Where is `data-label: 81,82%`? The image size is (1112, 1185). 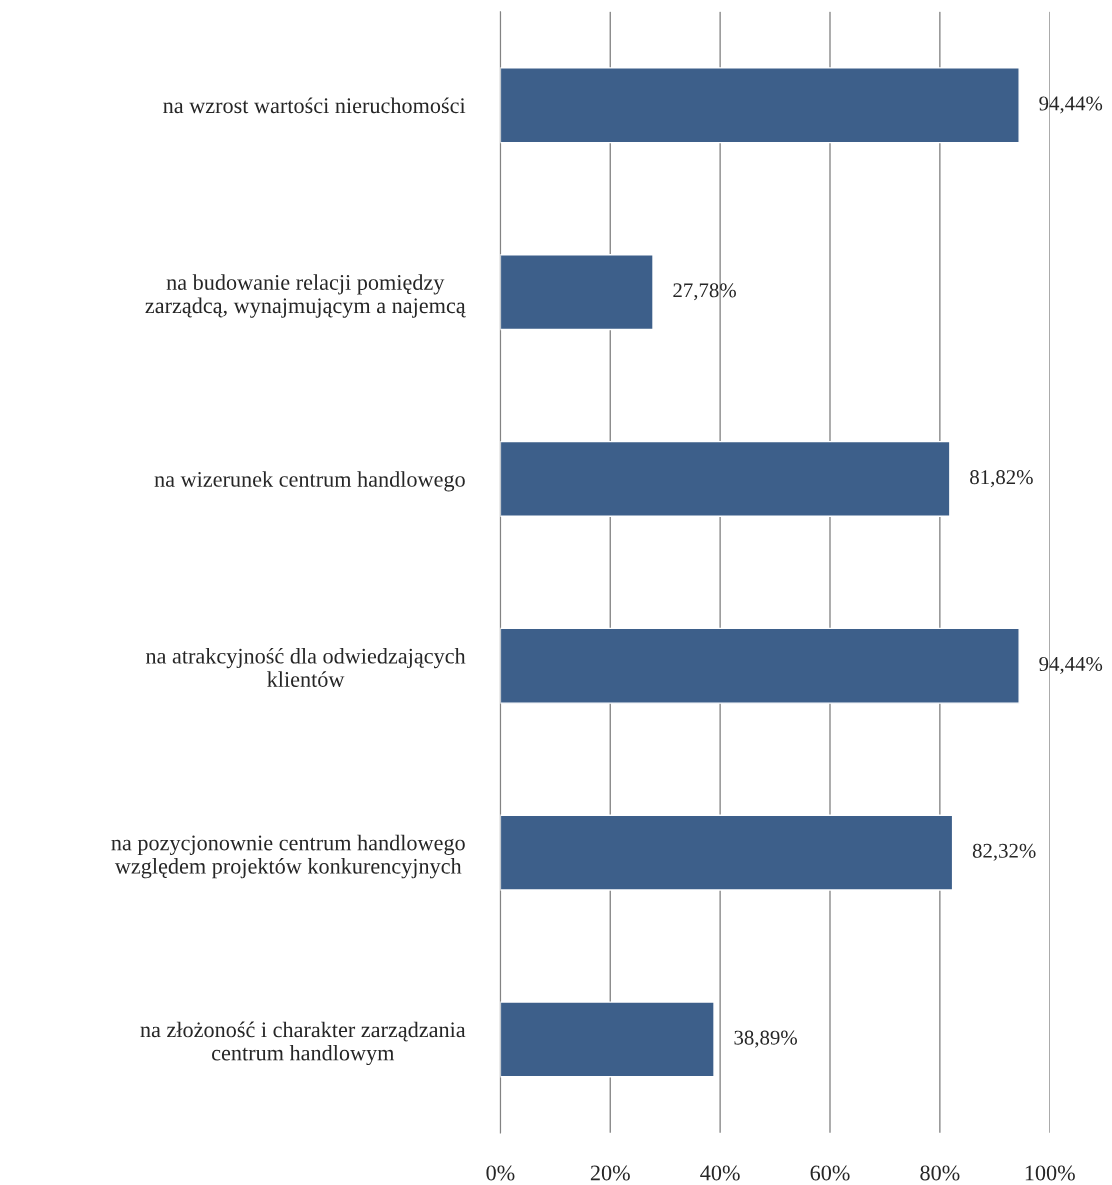
data-label: 81,82% is located at coordinates (1001, 479).